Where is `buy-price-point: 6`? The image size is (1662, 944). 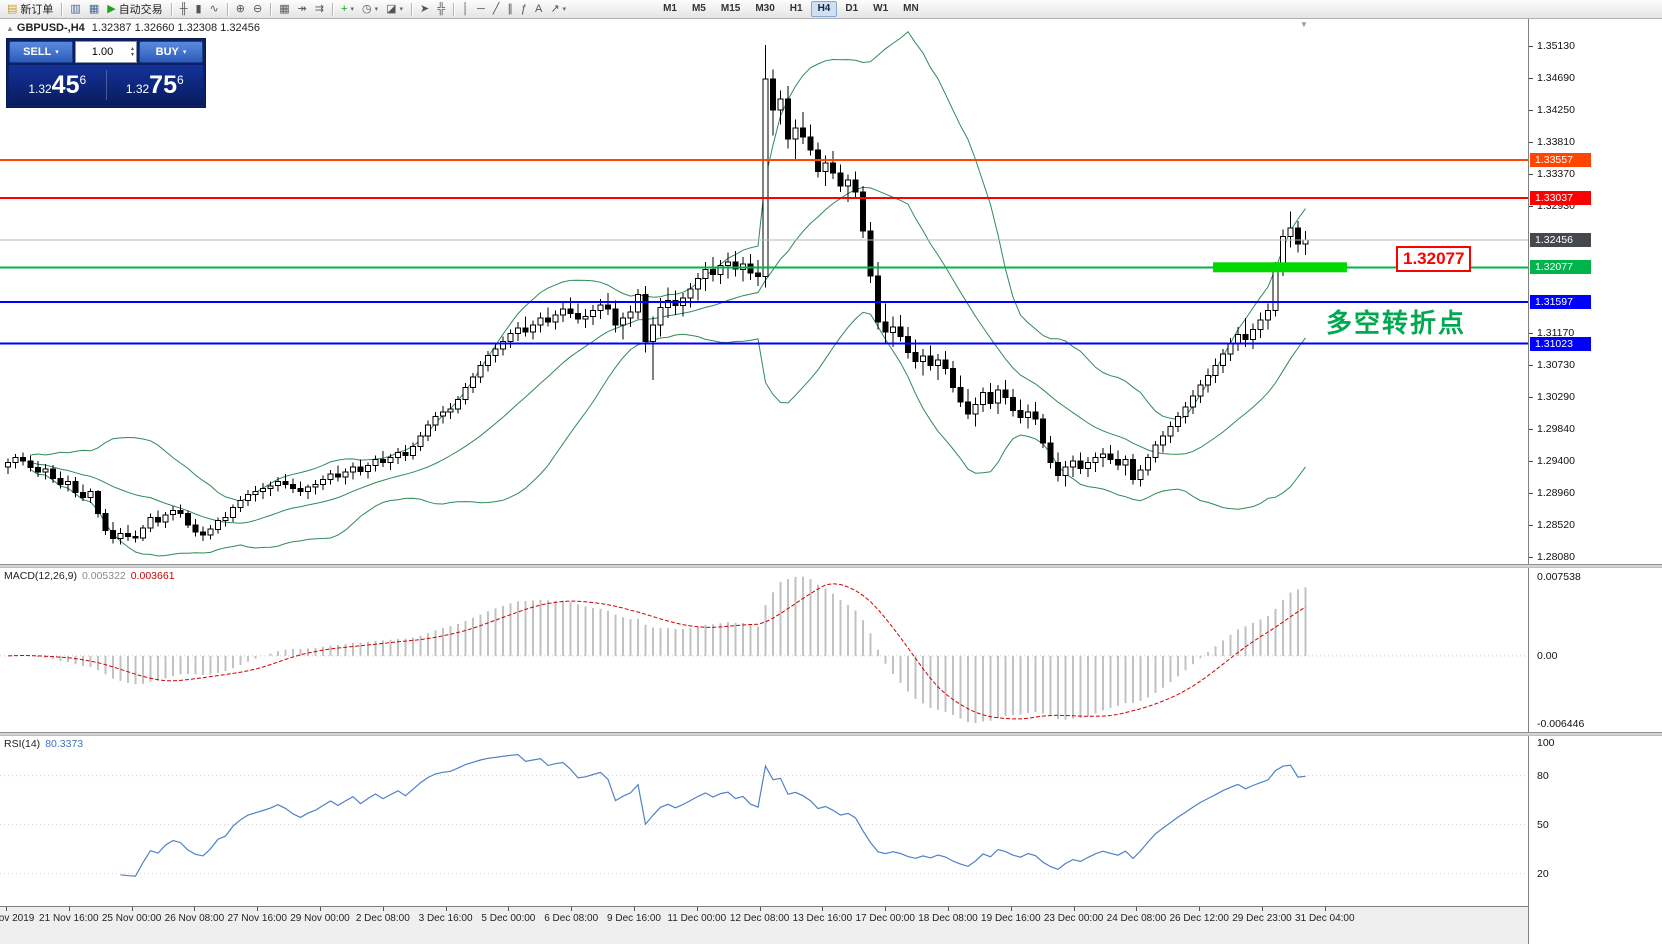 buy-price-point: 6 is located at coordinates (180, 80).